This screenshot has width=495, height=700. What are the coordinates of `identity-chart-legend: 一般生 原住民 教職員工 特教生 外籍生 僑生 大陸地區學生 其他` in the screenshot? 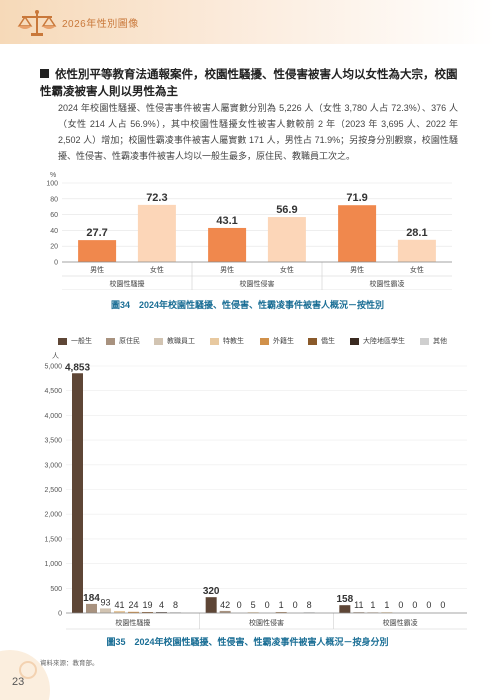 It's located at (268, 342).